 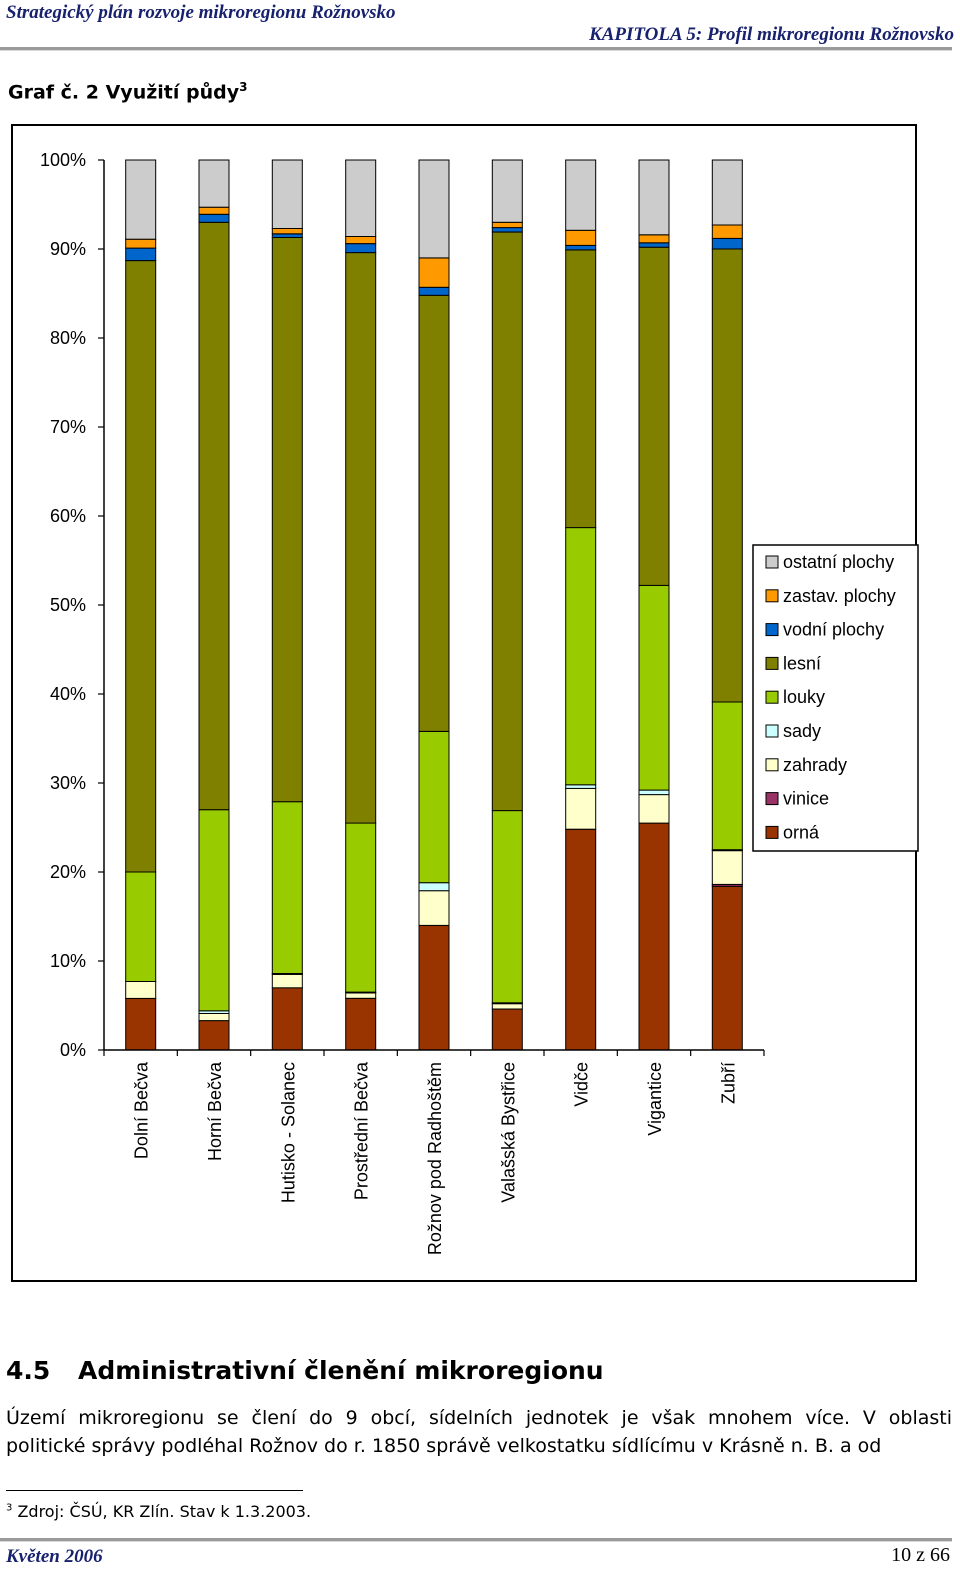 I want to click on bar-segment-ostatni-plochy-prostredni-becva, so click(x=361, y=198).